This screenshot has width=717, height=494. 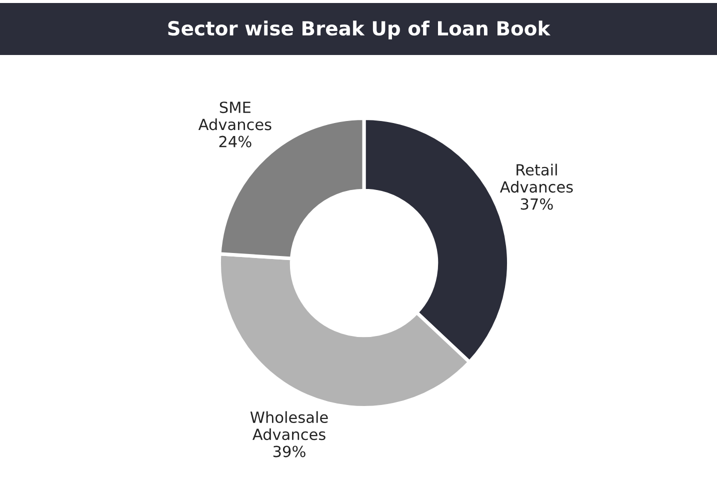 I want to click on data-label: 39%, so click(x=289, y=452).